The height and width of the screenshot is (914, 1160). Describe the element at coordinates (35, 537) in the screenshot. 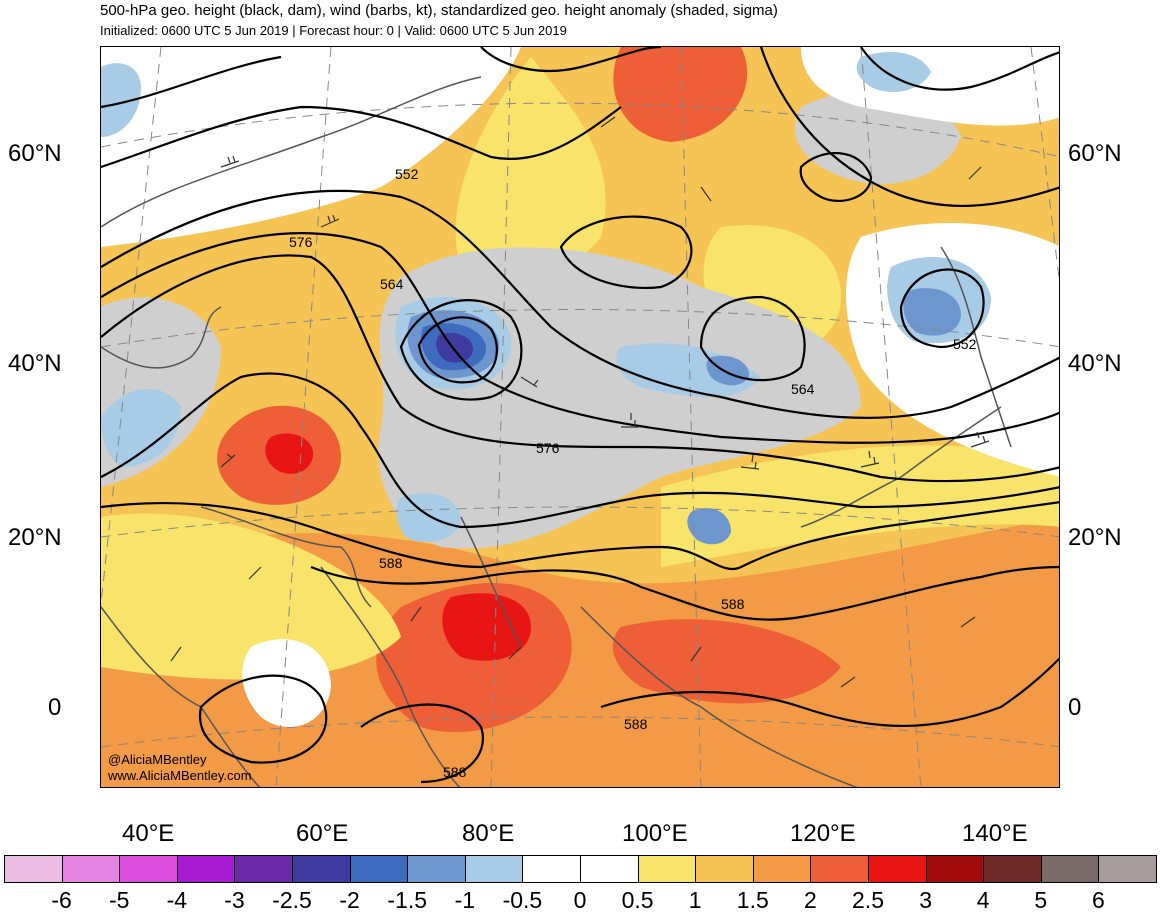

I see `lat-label-20n-left: 20°N` at that location.